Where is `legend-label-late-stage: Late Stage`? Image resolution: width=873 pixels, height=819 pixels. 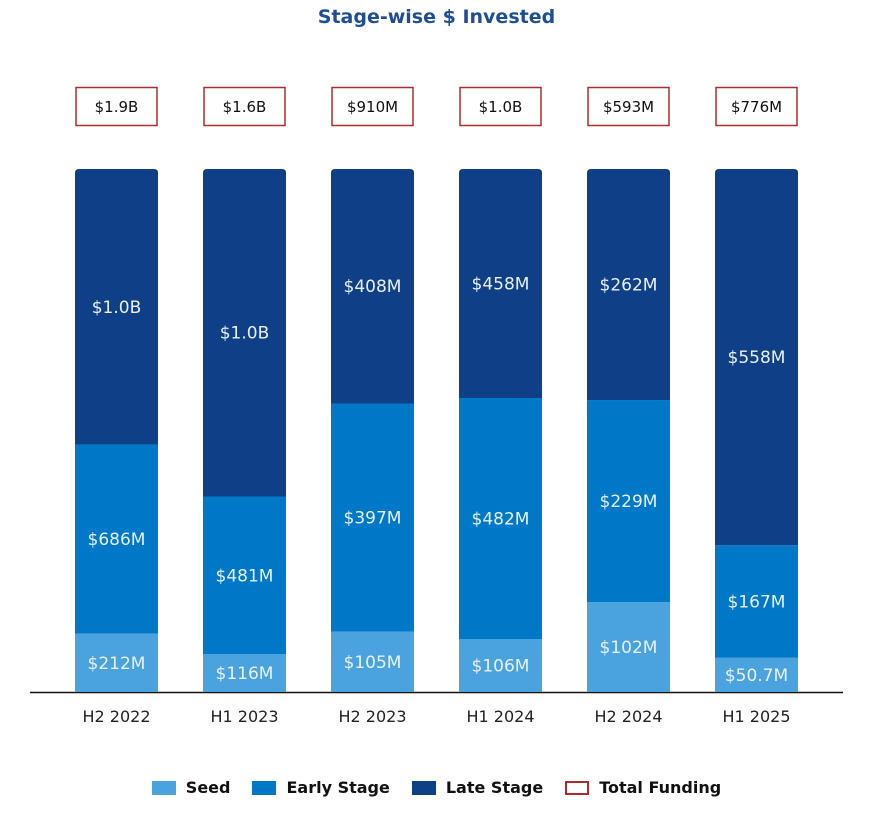 legend-label-late-stage: Late Stage is located at coordinates (494, 787).